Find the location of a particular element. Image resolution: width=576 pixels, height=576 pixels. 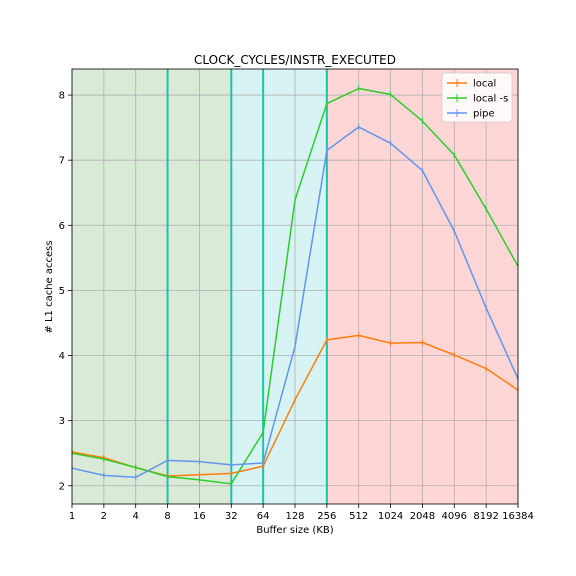

x-tick-label: 32 is located at coordinates (231, 516).